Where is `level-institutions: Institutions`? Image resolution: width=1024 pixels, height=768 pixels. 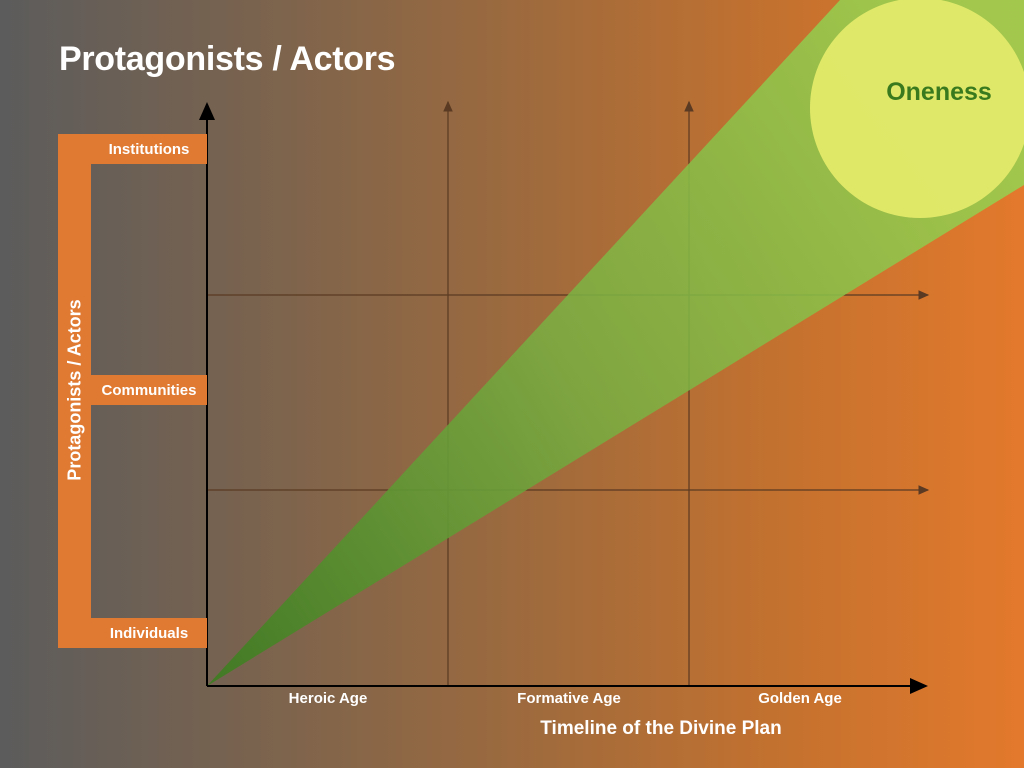
level-institutions: Institutions is located at coordinates (149, 149).